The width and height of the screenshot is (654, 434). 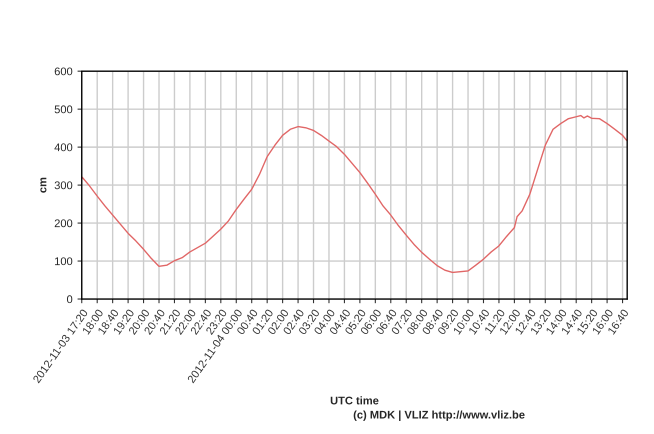 What do you see at coordinates (63, 261) in the screenshot?
I see `y-tick-label: 100` at bounding box center [63, 261].